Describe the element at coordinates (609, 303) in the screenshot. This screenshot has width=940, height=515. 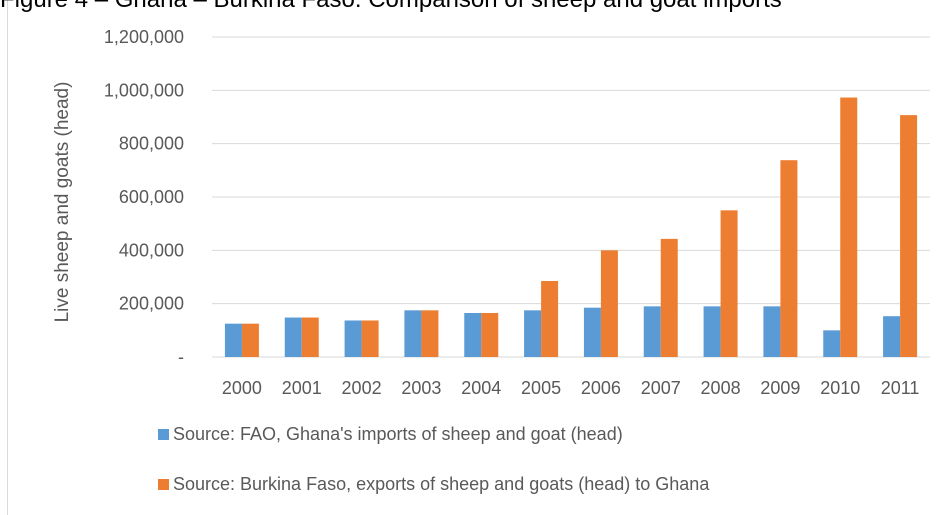
I see `bar-burkina-2006` at that location.